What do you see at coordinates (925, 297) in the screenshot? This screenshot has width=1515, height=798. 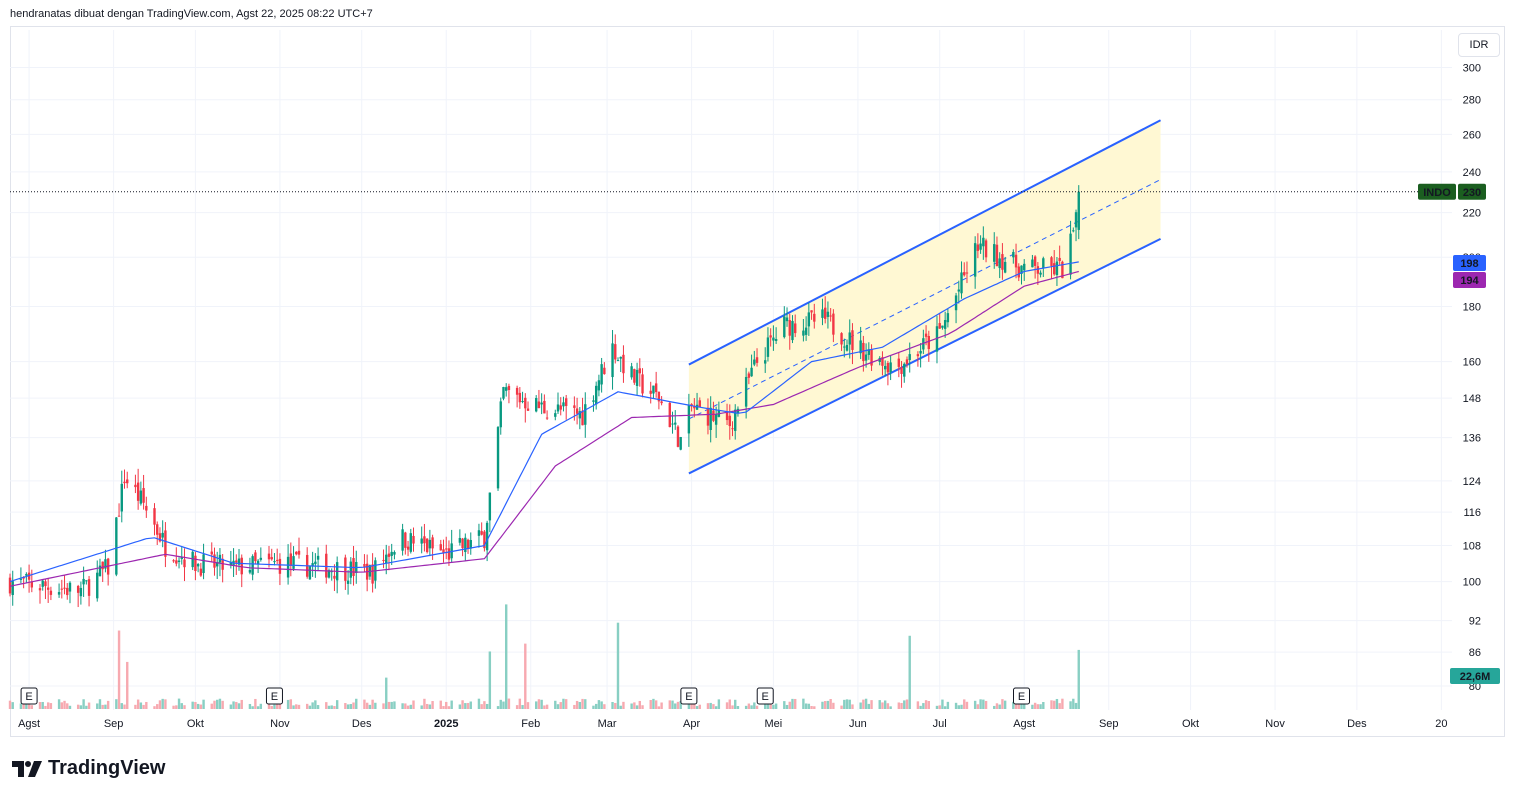 I see `parallel-channel` at bounding box center [925, 297].